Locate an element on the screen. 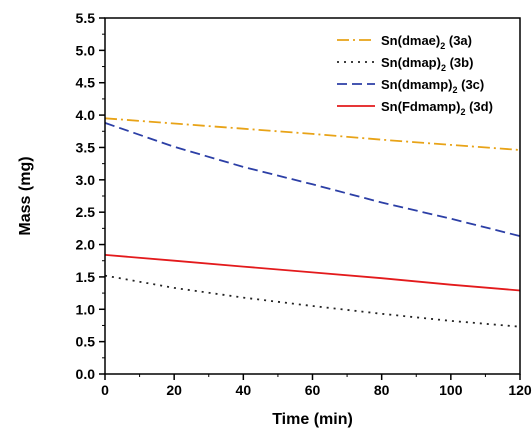 The width and height of the screenshot is (532, 432). y-axis-title: Mass (mg) is located at coordinates (25, 195).